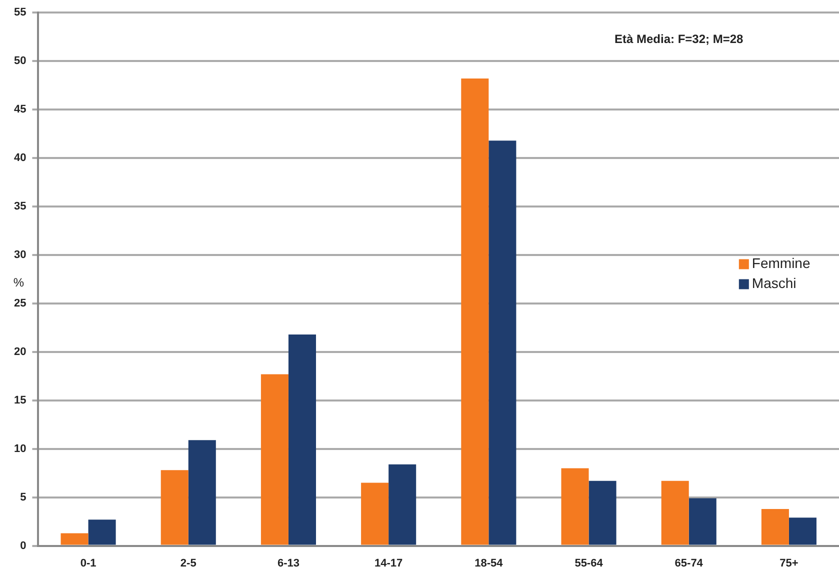  What do you see at coordinates (18, 283) in the screenshot?
I see `y-axis-title: %` at bounding box center [18, 283].